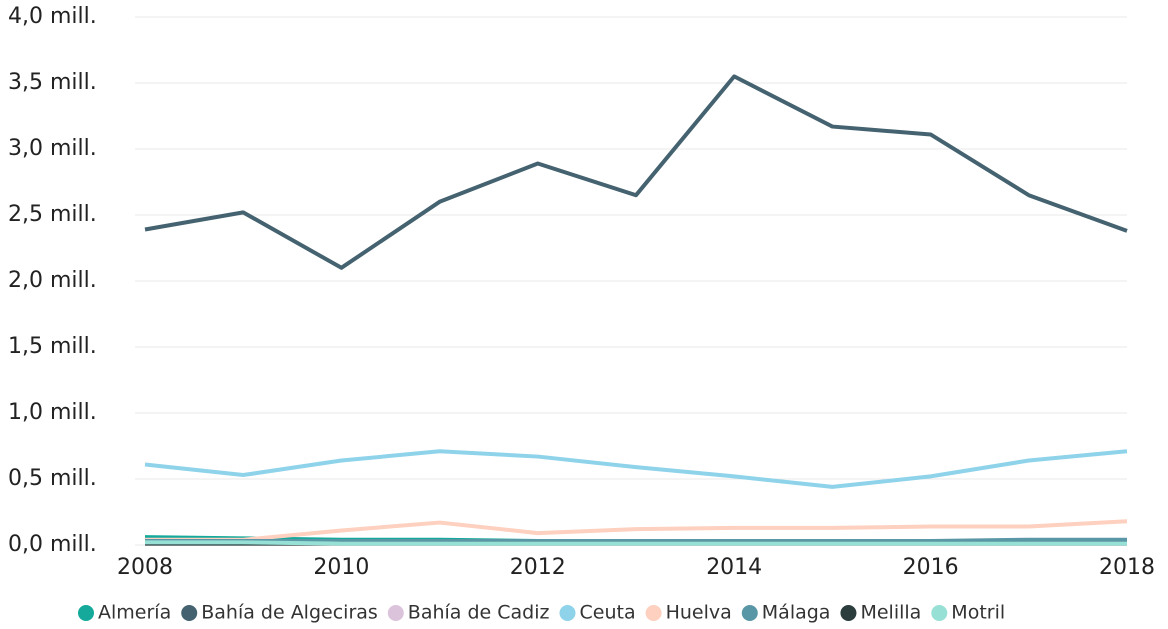 This screenshot has height=629, width=1168. Describe the element at coordinates (931, 567) in the screenshot. I see `x-tick-label: 2016` at that location.